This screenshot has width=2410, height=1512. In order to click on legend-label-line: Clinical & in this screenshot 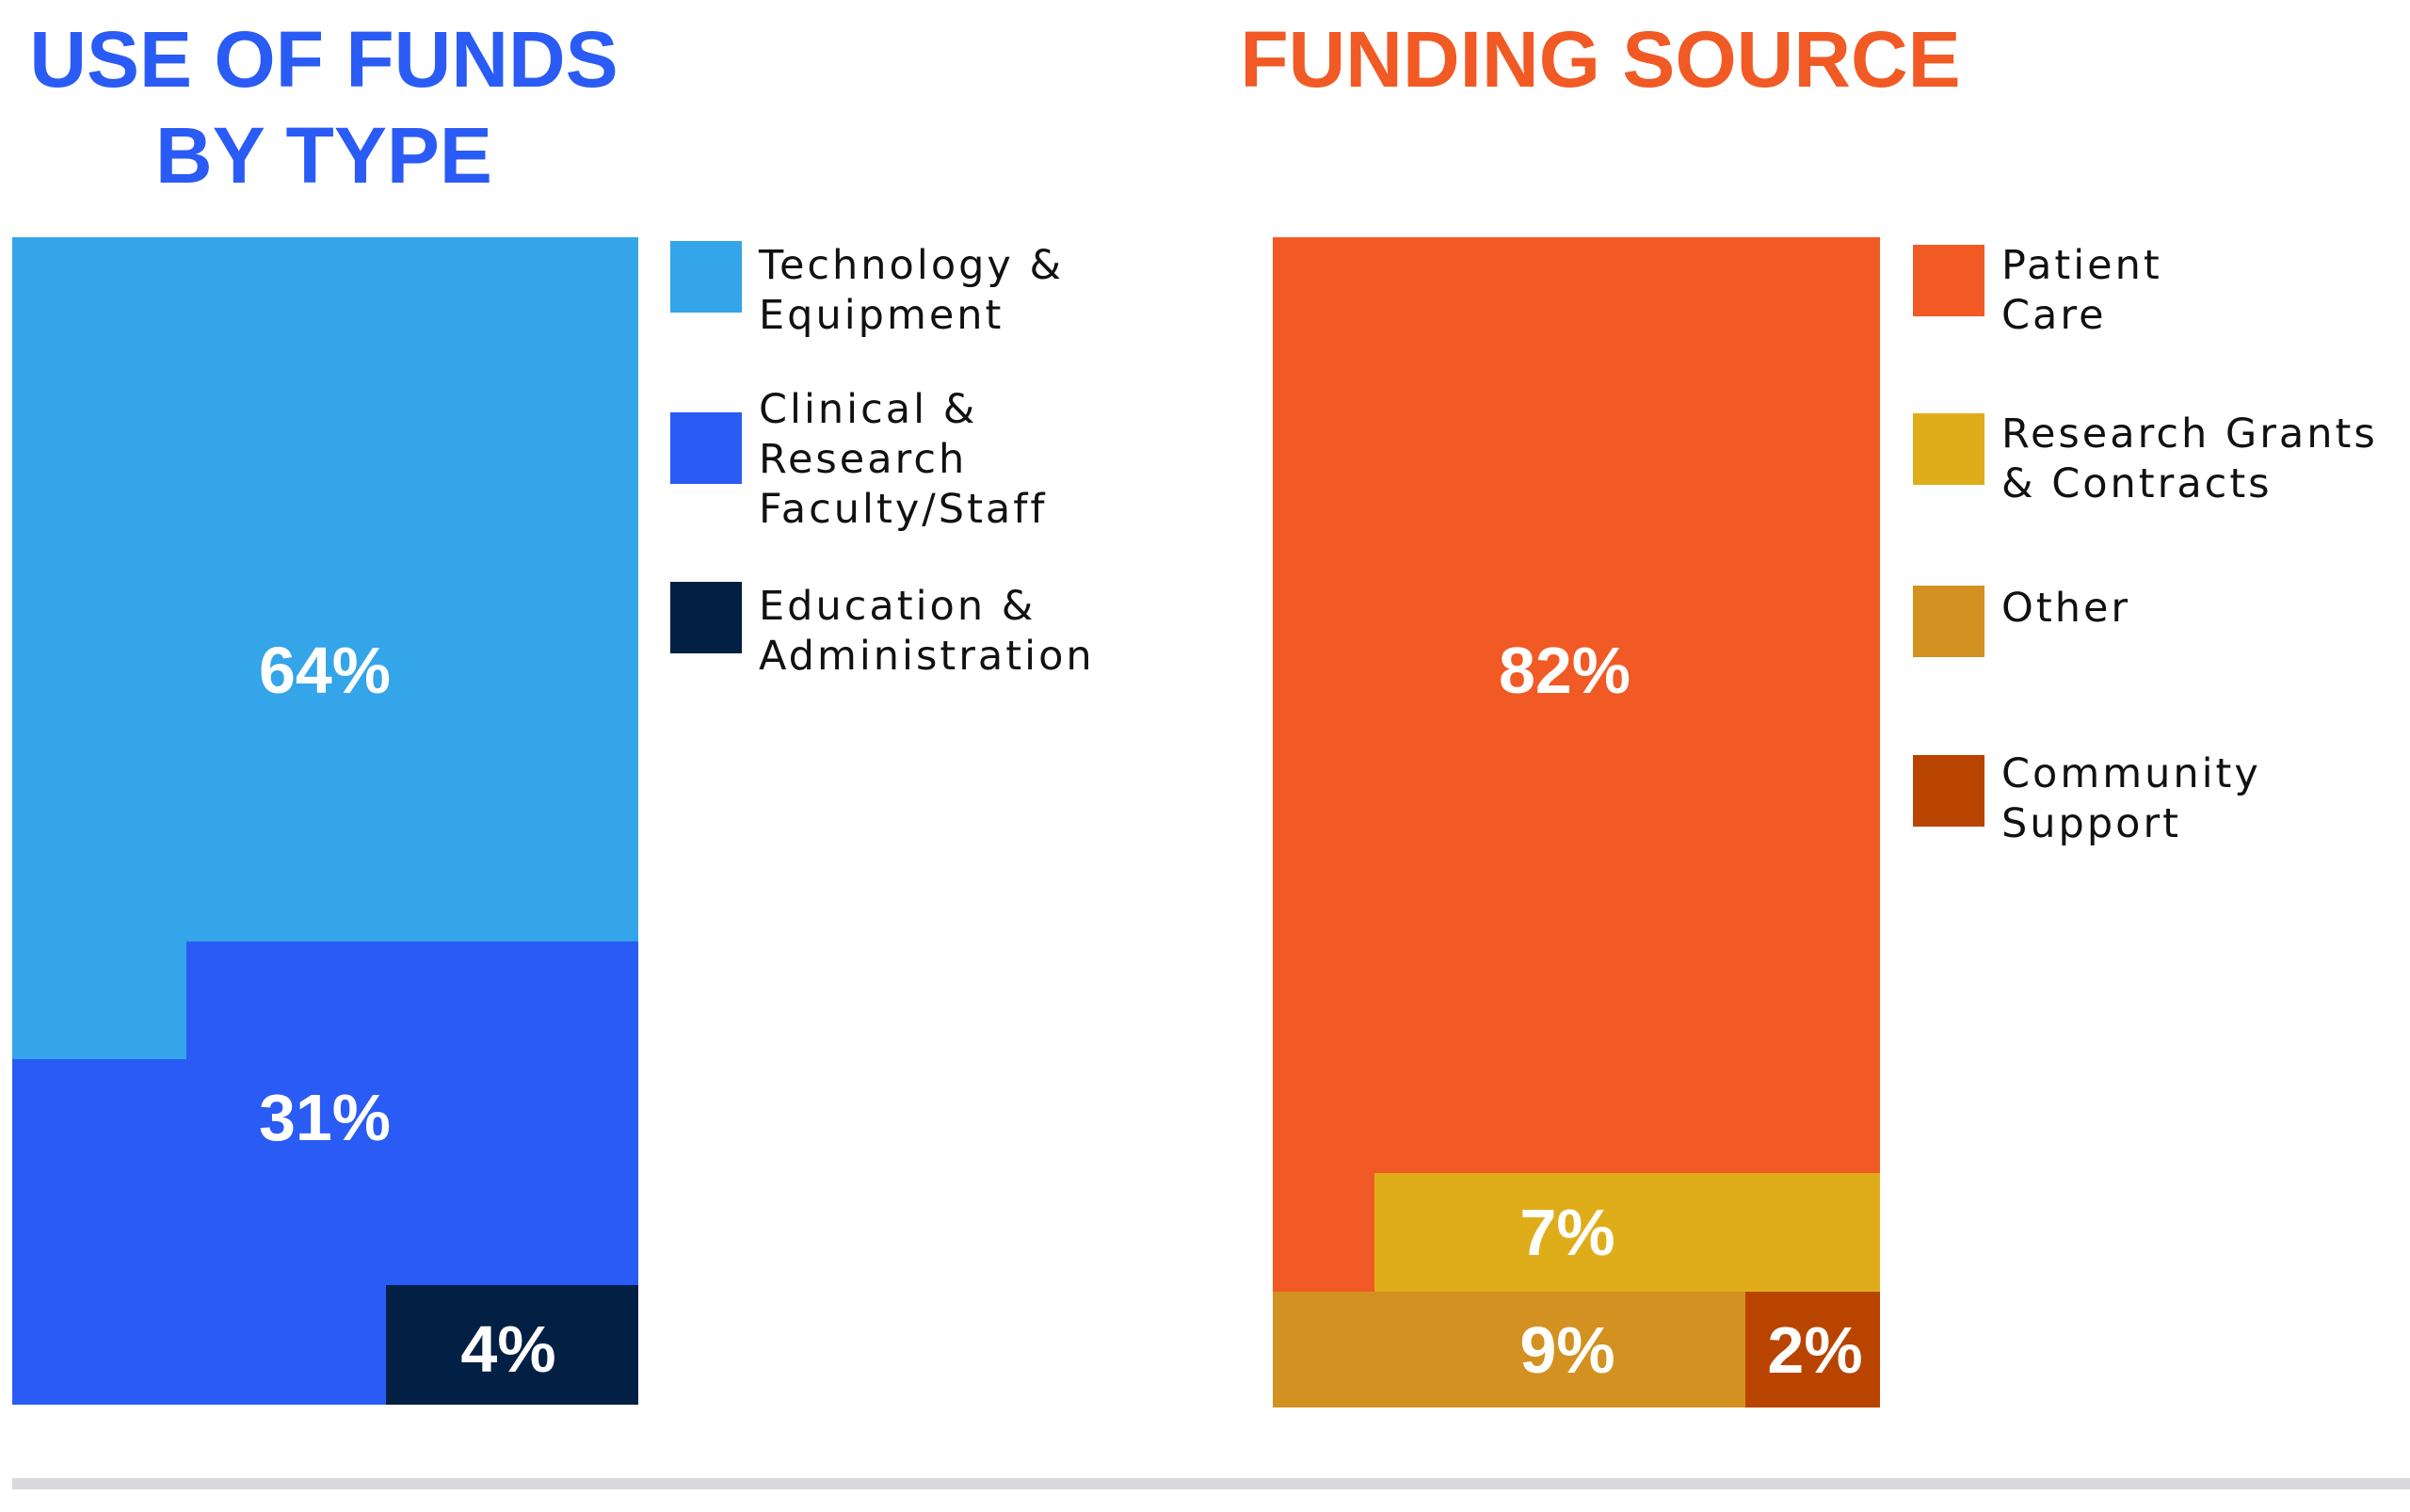, I will do `click(868, 409)`.